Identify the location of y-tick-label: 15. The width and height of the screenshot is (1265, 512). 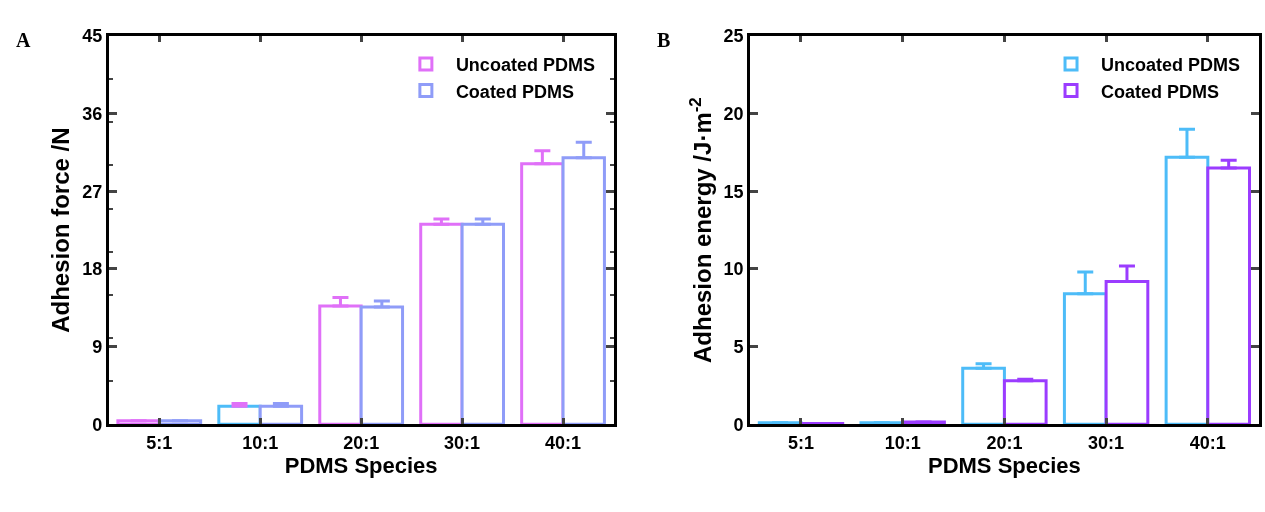
(733, 191).